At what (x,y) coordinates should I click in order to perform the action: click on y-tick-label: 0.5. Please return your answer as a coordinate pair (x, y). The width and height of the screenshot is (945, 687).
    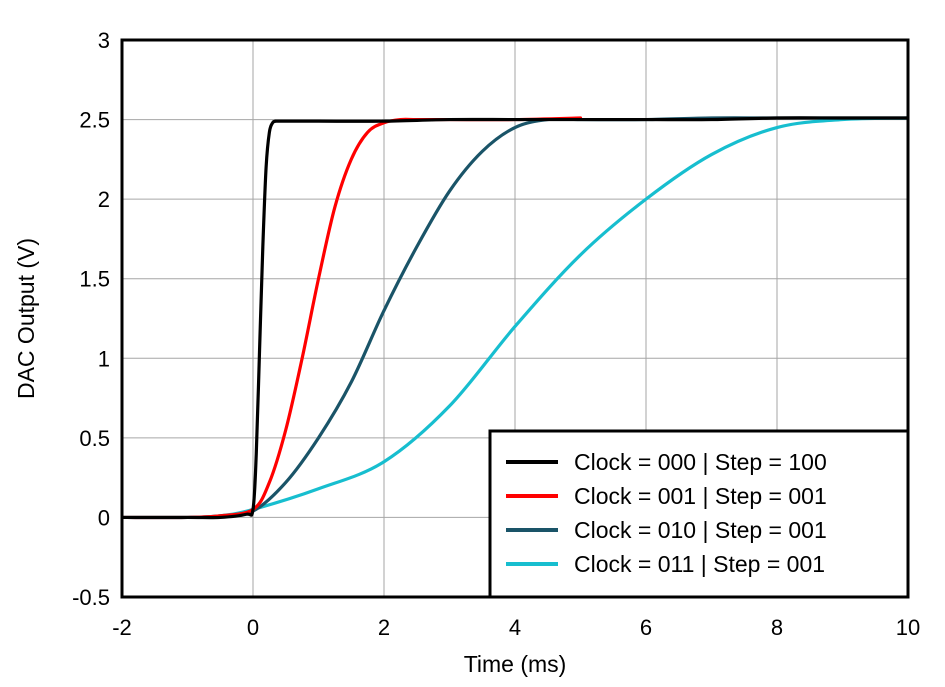
    Looking at the image, I should click on (94, 438).